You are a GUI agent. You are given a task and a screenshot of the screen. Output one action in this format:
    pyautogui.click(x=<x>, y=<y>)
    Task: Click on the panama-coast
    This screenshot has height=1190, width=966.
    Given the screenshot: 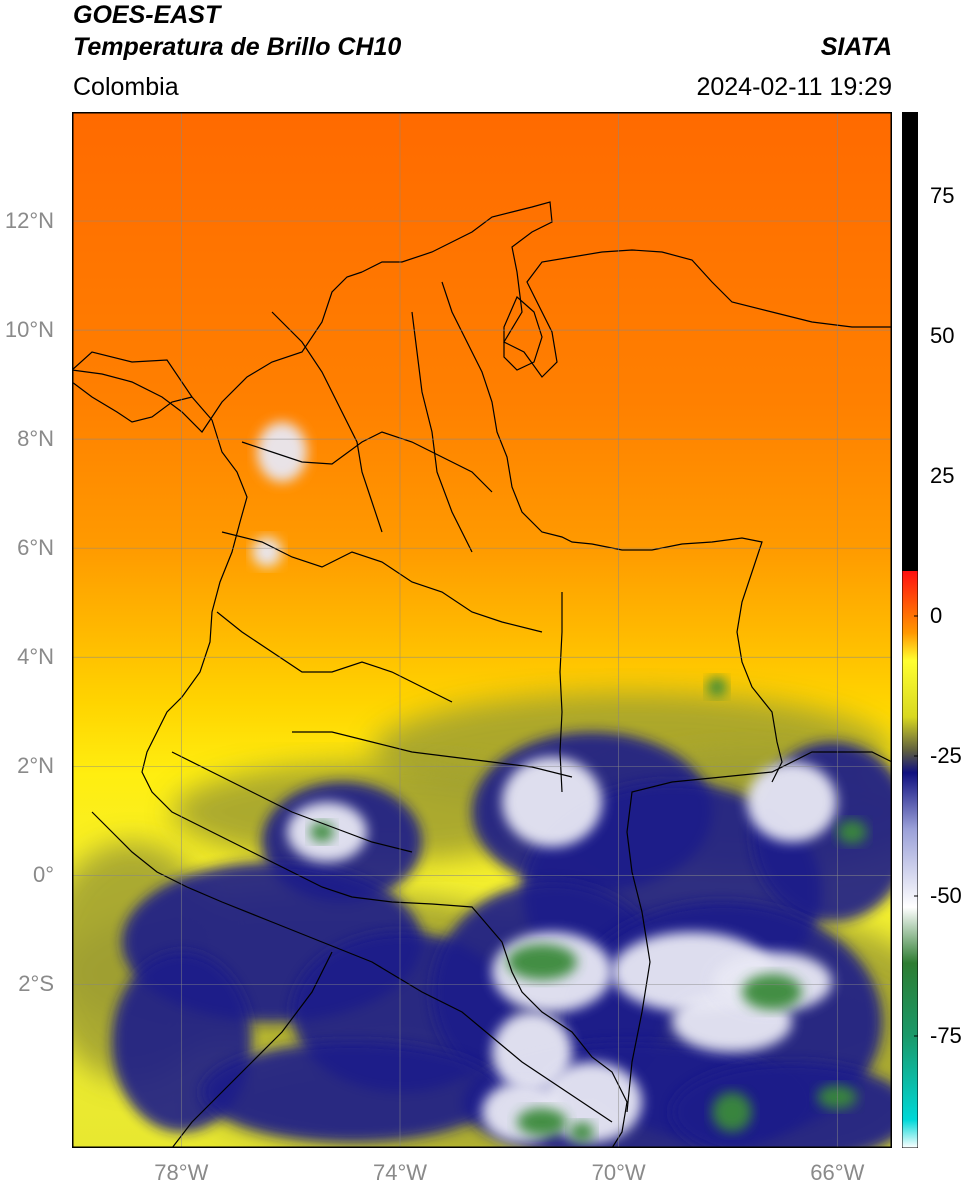 What is the action you would take?
    pyautogui.click(x=132, y=402)
    